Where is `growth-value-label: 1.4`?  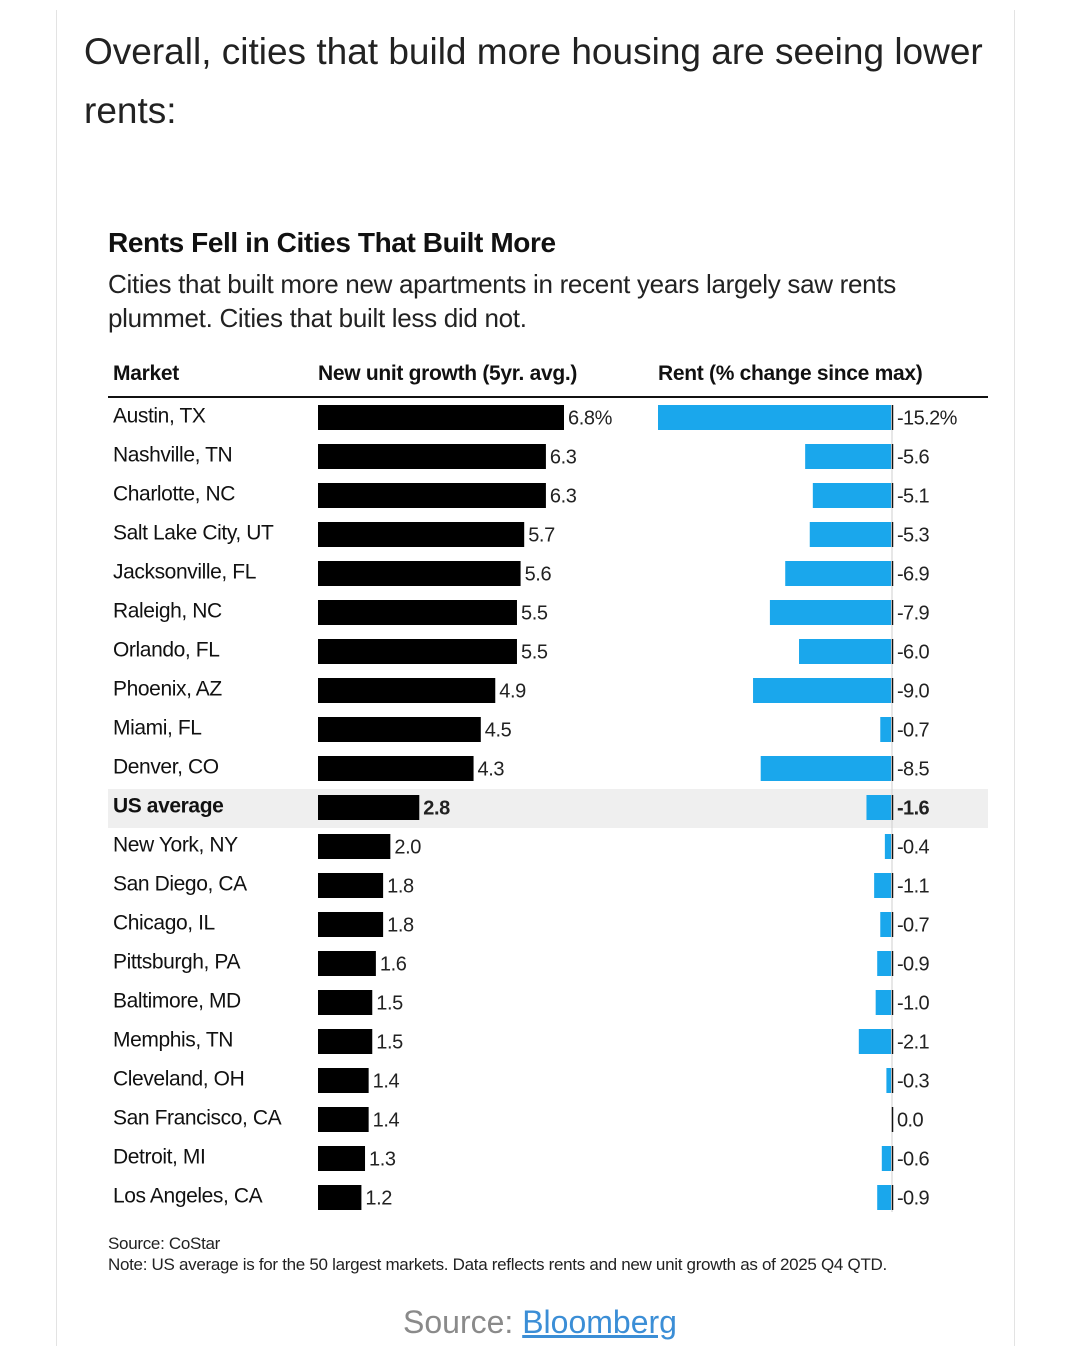 growth-value-label: 1.4 is located at coordinates (386, 1121).